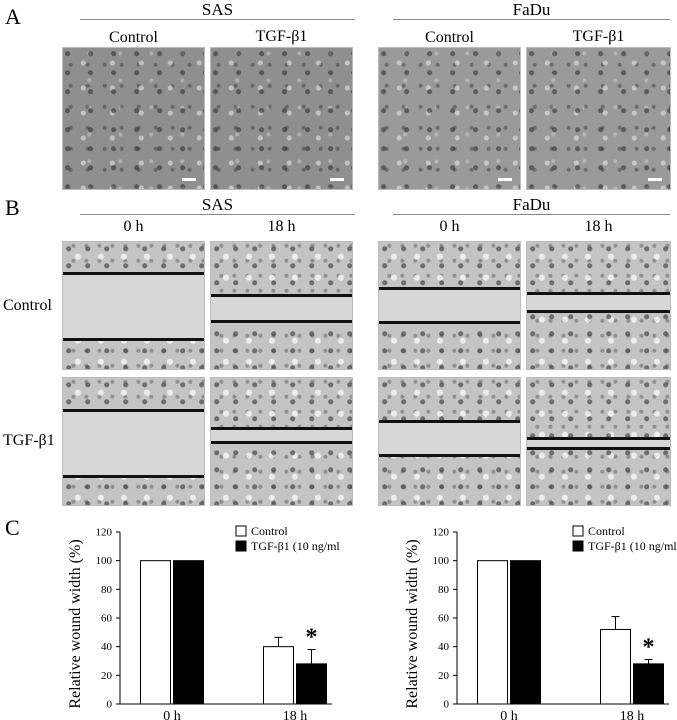  I want to click on scratch-fadu-control-0h, so click(449, 305).